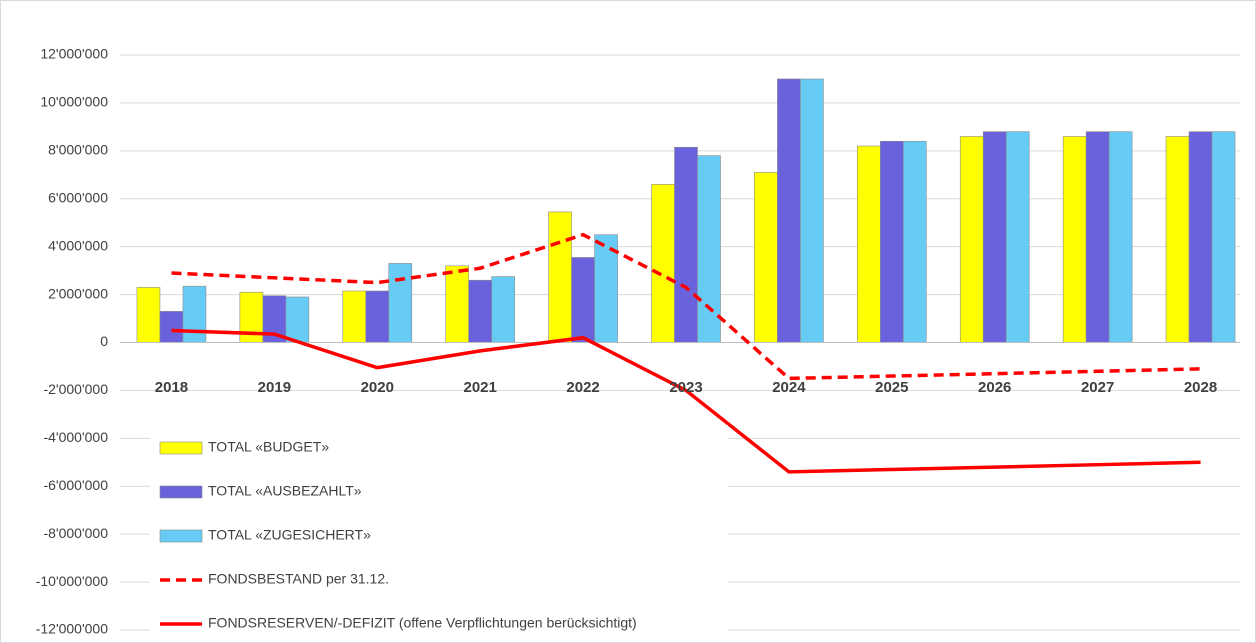 Image resolution: width=1256 pixels, height=643 pixels. Describe the element at coordinates (104, 341) in the screenshot. I see `y-tick-label: 0` at that location.